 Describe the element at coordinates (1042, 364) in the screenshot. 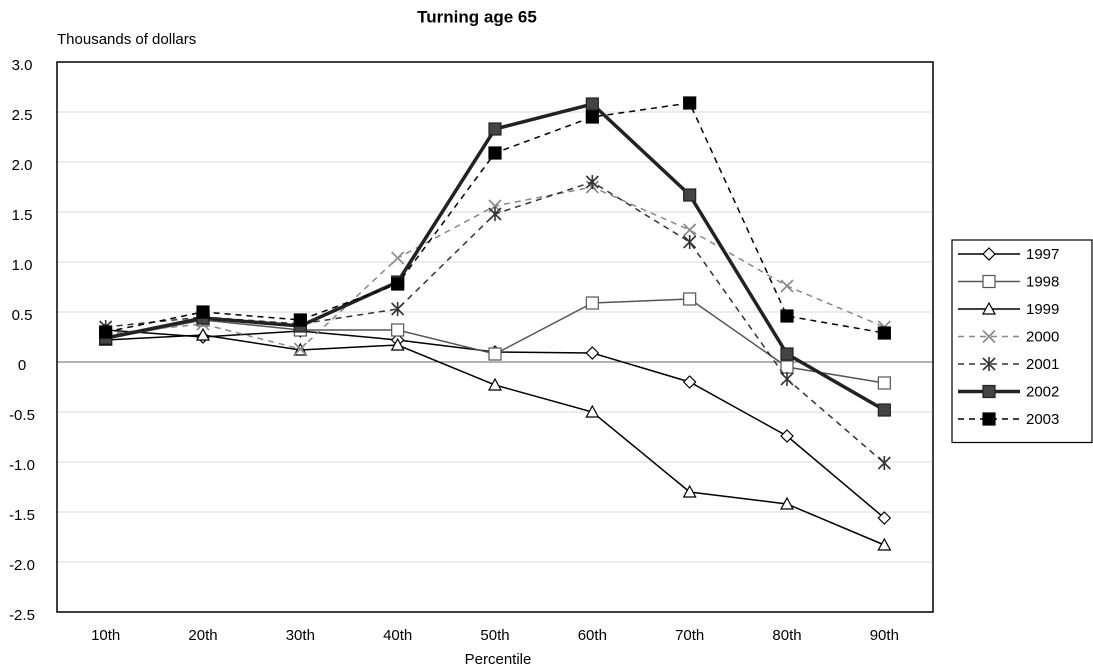

I see `legend-label: 2001` at that location.